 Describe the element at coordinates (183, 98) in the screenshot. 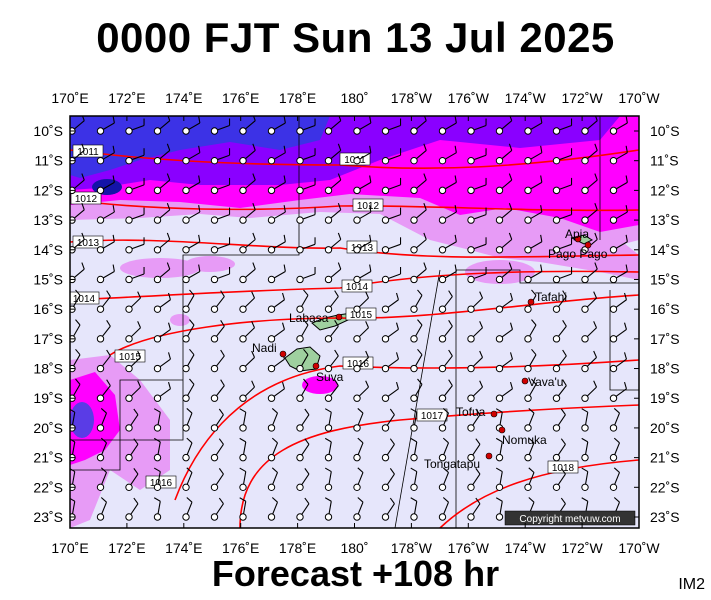

I see `lon-label-top: 174˚E` at that location.